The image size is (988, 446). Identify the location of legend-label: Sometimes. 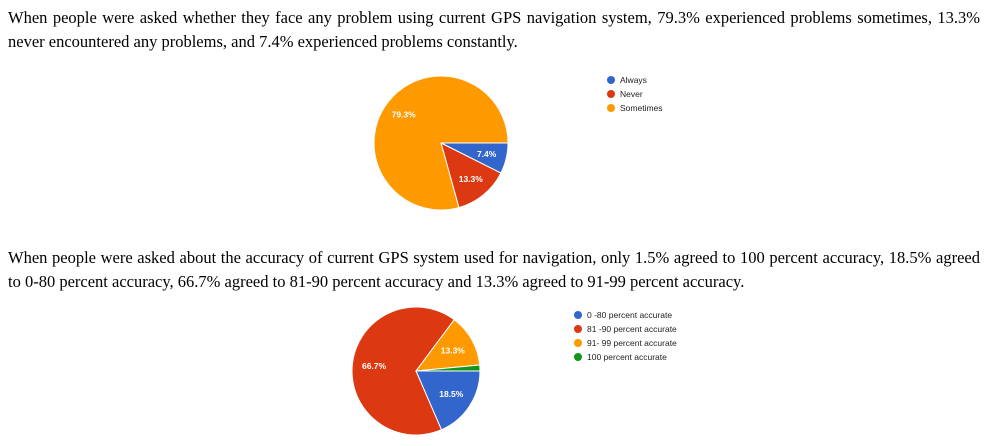
(641, 108).